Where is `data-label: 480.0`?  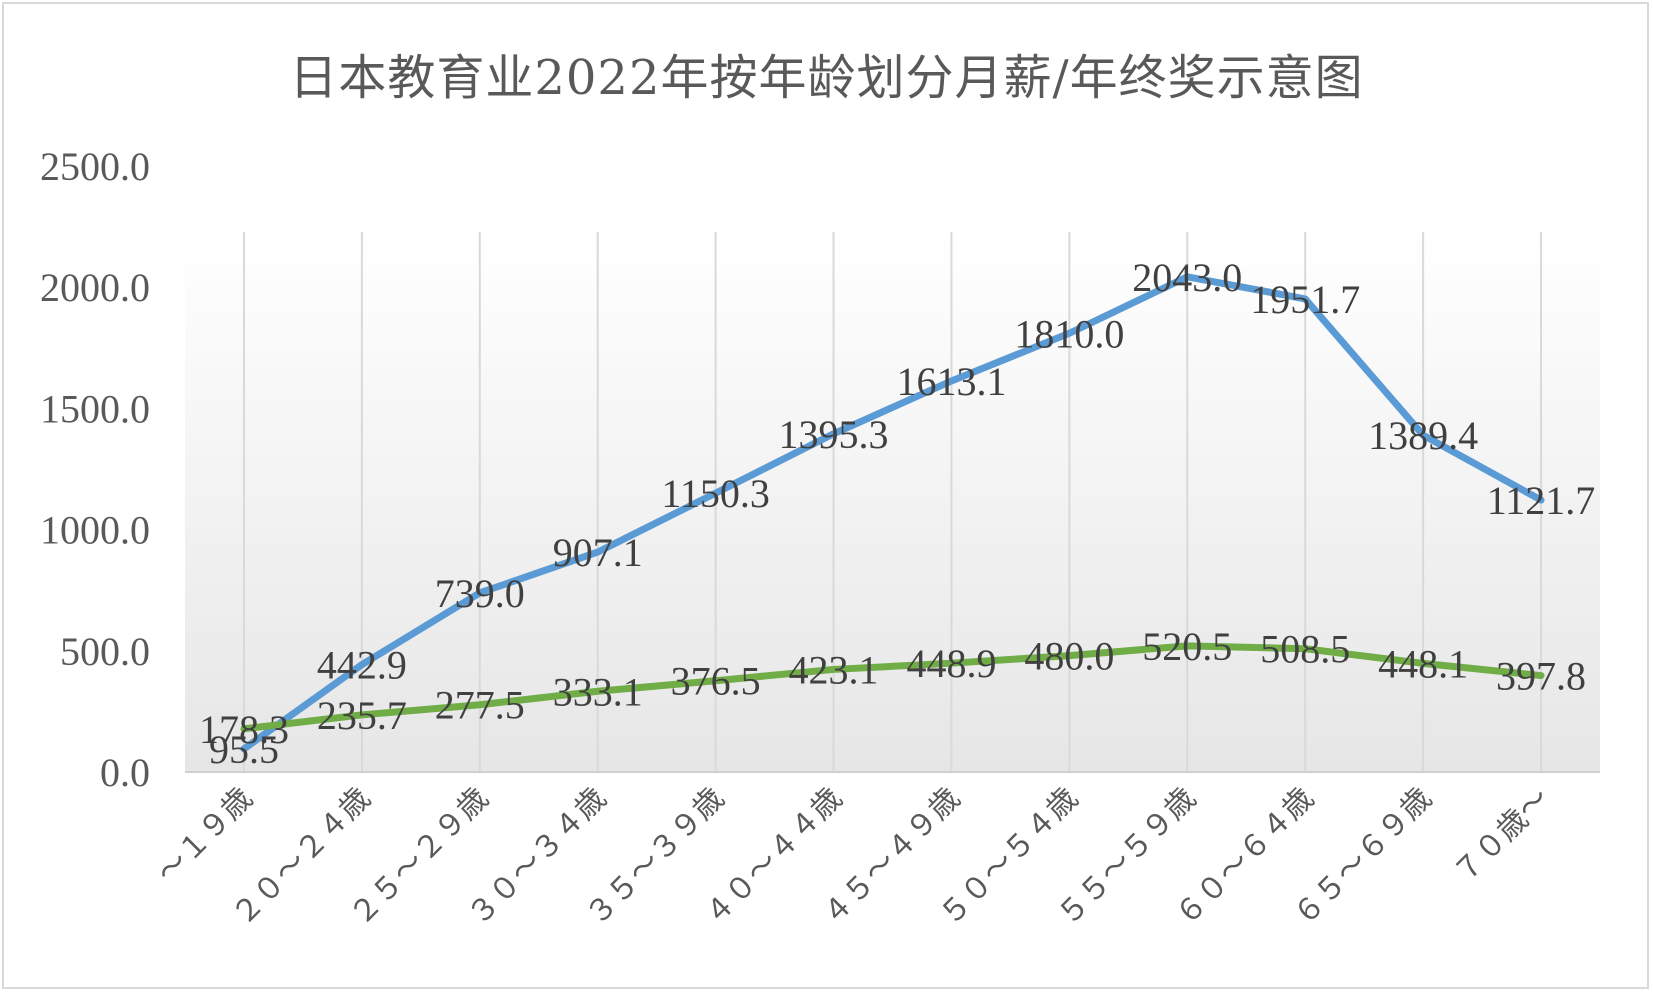 data-label: 480.0 is located at coordinates (1069, 656).